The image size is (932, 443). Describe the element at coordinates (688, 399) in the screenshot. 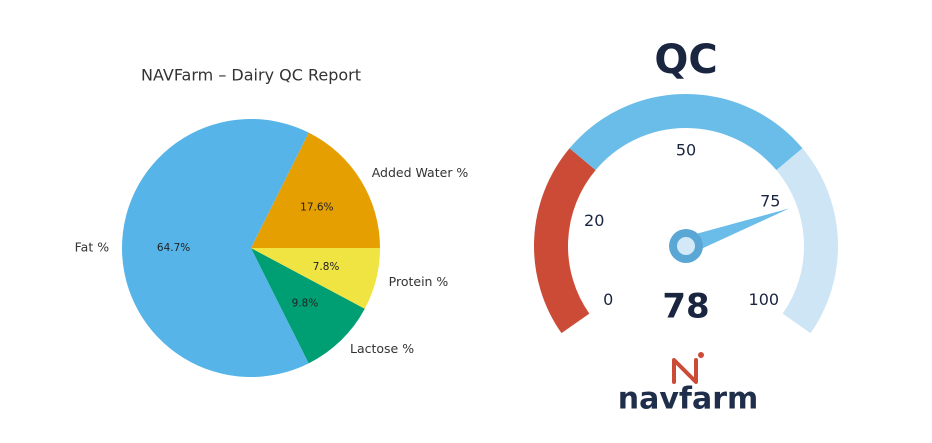

I see `logo-text: navfarm` at that location.